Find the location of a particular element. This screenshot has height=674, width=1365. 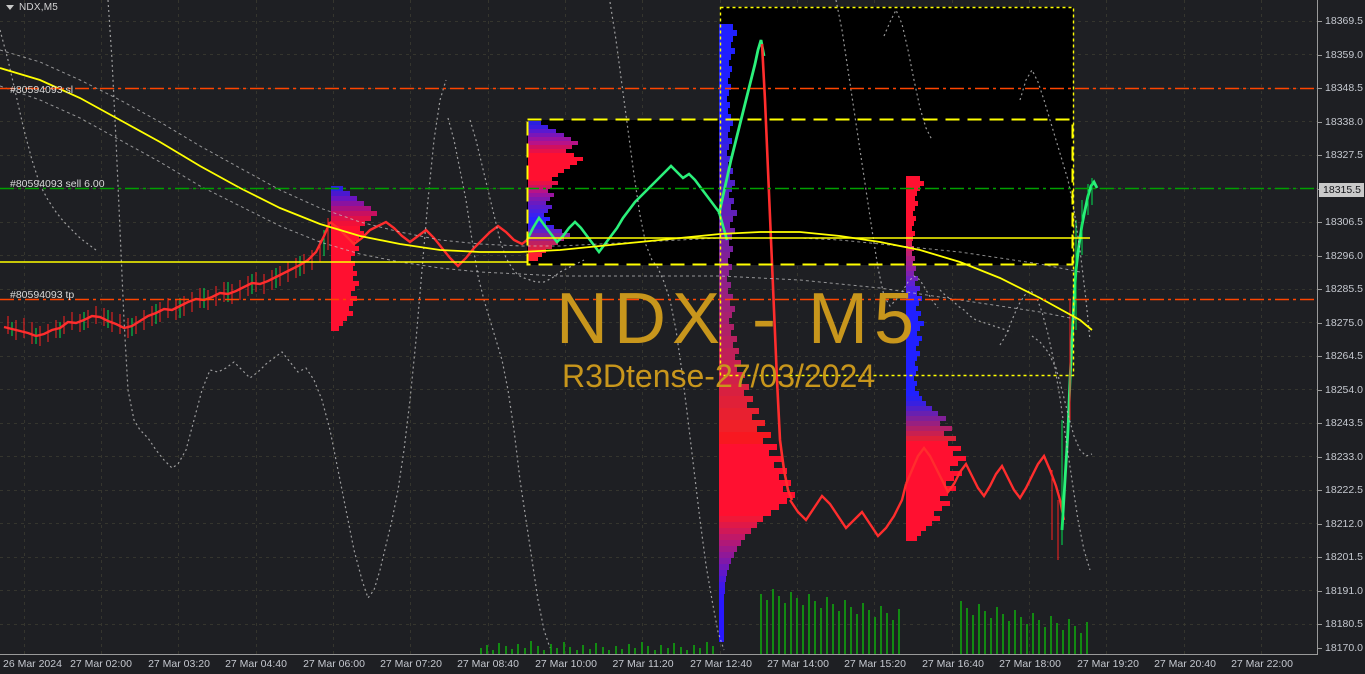

price-label: 18243.5 is located at coordinates (1344, 423).